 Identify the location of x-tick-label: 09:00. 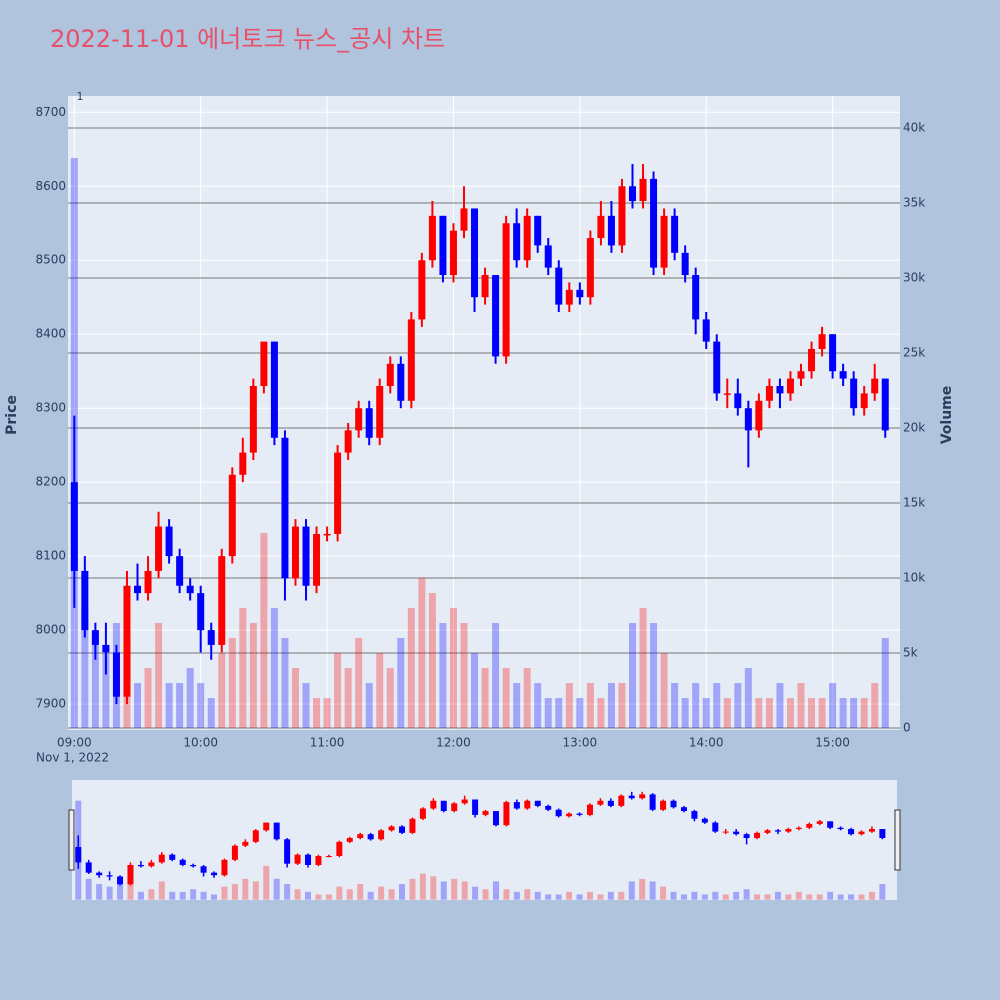
(74, 743).